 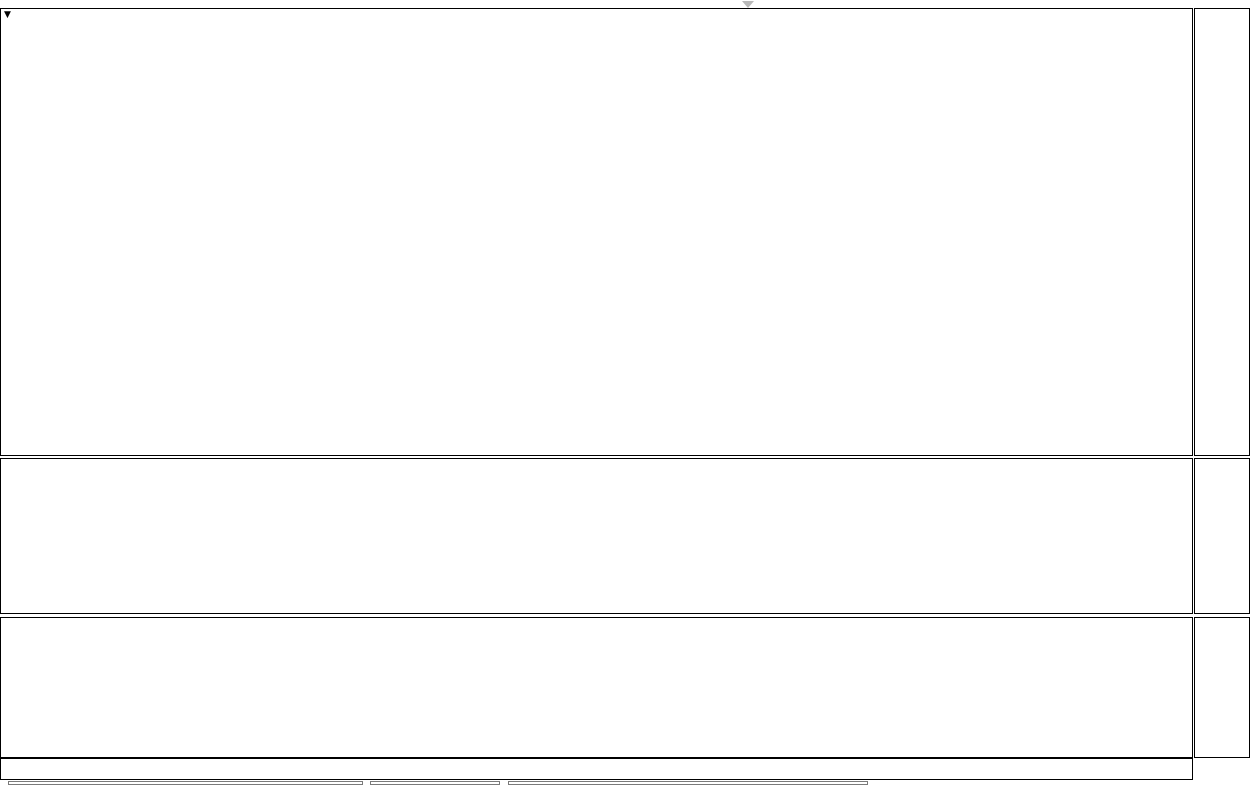 I want to click on price-scale-axis, so click(x=1222, y=232).